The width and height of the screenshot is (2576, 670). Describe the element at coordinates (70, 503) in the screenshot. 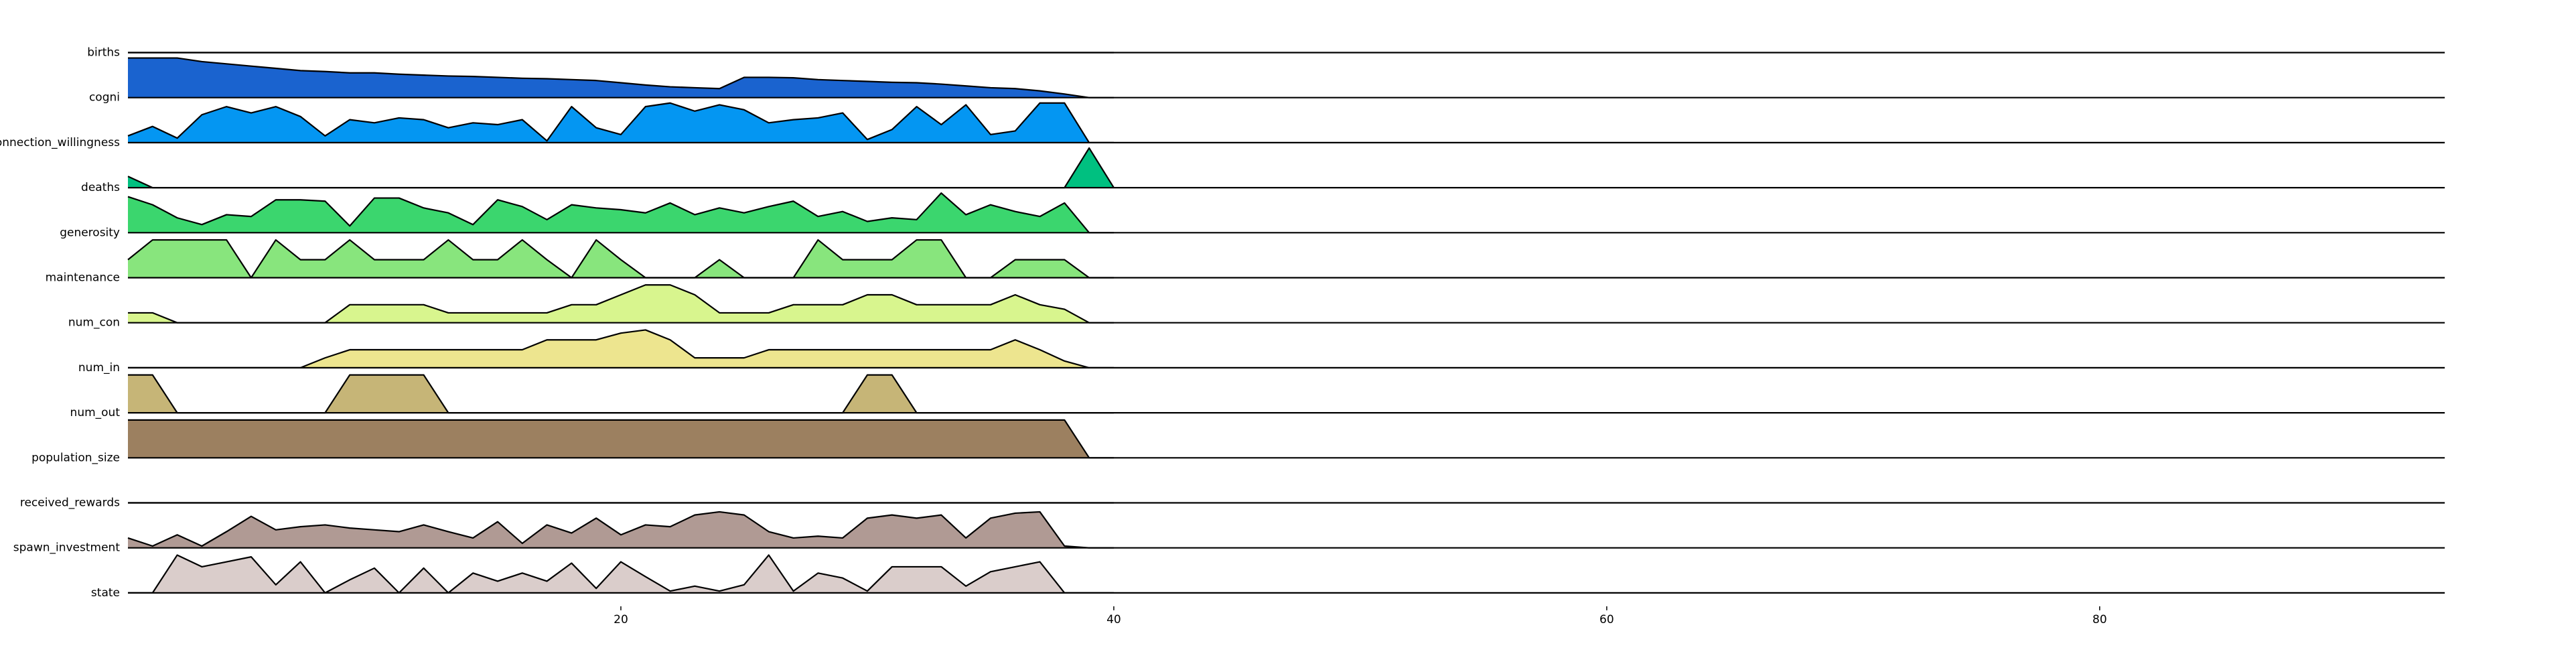

I see `row-label: received_rewards` at that location.